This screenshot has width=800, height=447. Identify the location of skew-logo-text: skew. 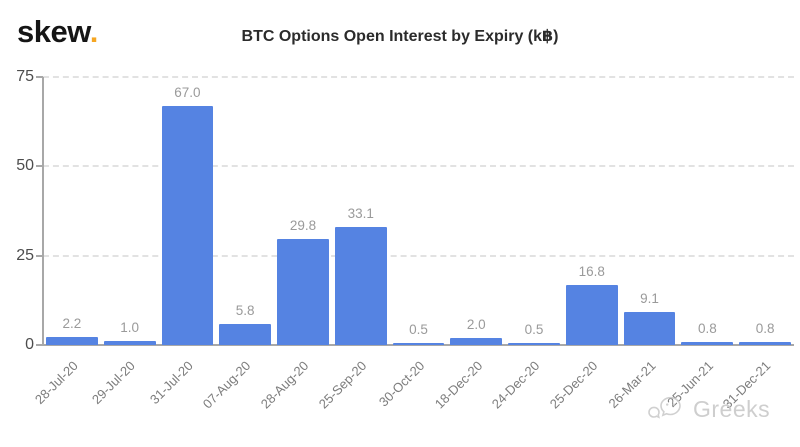
(53, 31).